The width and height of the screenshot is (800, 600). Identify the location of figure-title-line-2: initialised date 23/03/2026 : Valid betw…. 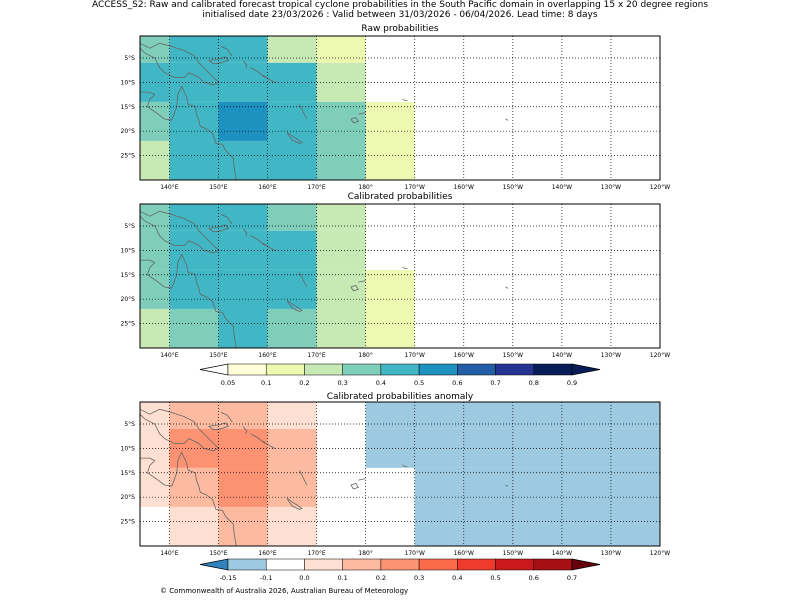
(400, 15).